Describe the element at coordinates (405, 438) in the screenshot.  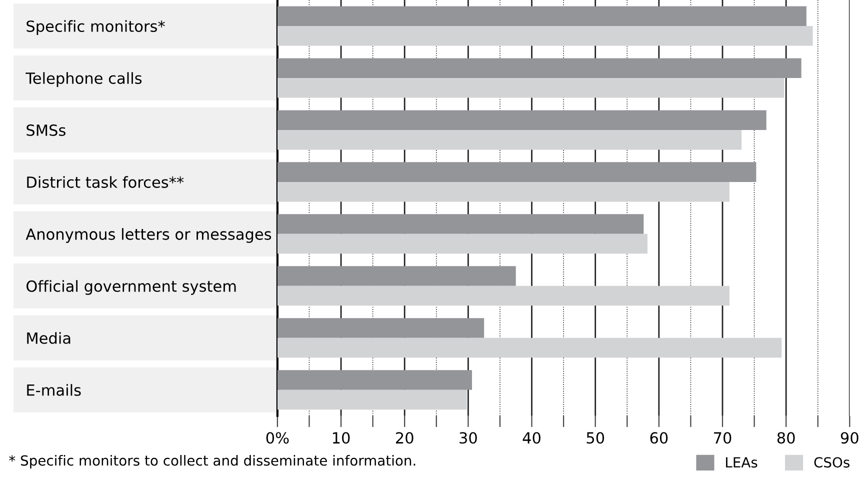
I see `x-tick-label: 20` at that location.